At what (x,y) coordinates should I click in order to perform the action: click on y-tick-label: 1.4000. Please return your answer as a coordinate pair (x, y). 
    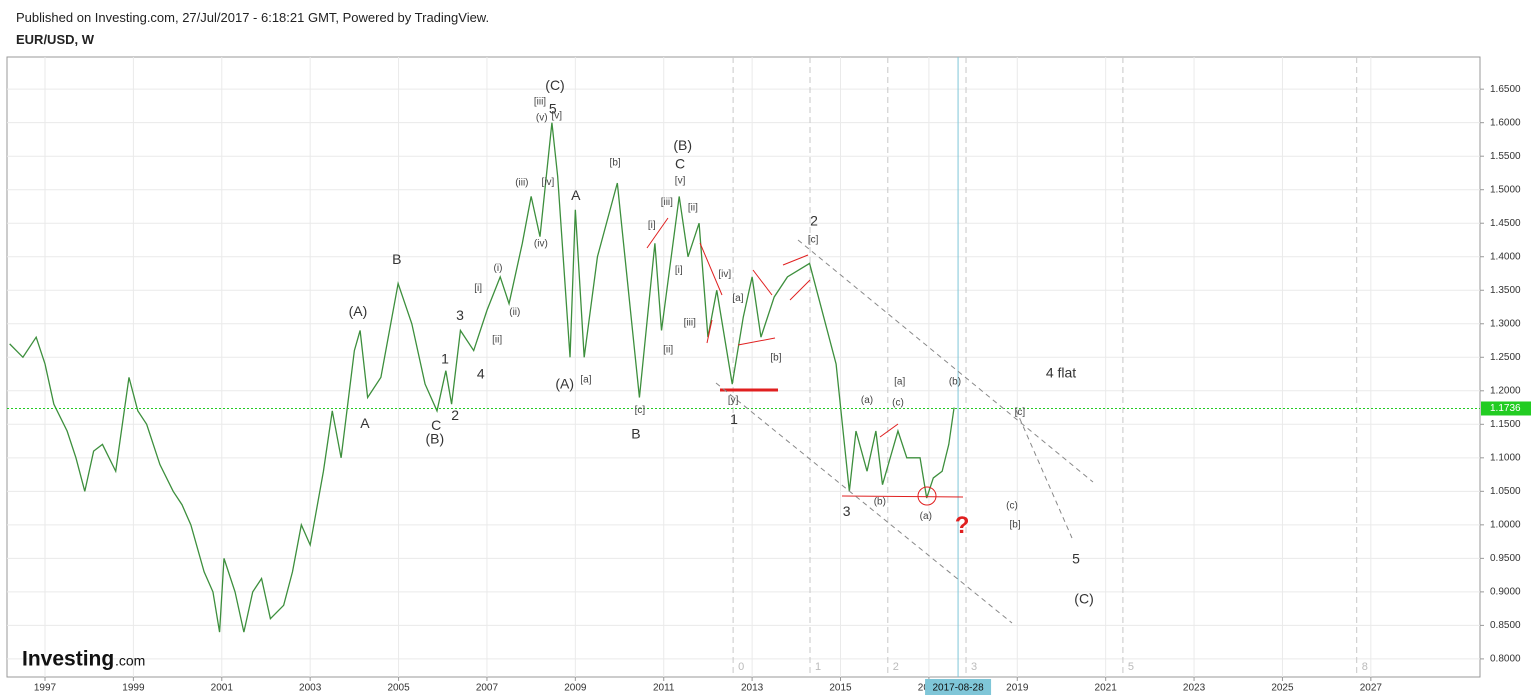
    Looking at the image, I should click on (1505, 256).